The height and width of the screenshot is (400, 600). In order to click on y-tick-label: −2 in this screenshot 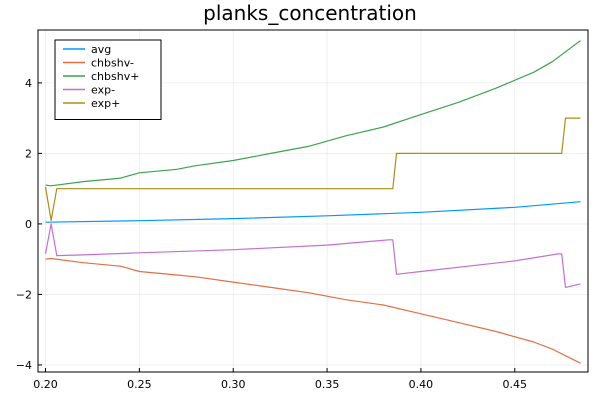, I will do `click(24, 294)`.